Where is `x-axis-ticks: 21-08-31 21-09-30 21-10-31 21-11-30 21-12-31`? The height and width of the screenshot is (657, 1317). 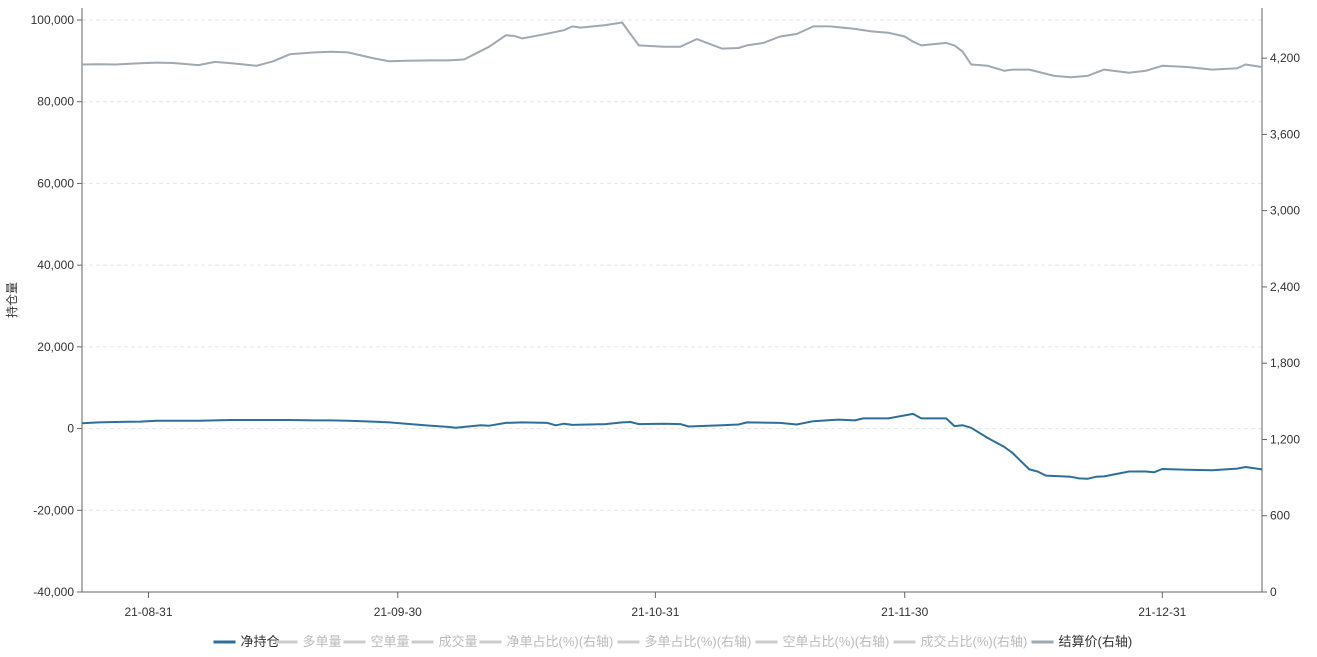 x-axis-ticks: 21-08-31 21-09-30 21-10-31 21-11-30 21-12-31 is located at coordinates (655, 605).